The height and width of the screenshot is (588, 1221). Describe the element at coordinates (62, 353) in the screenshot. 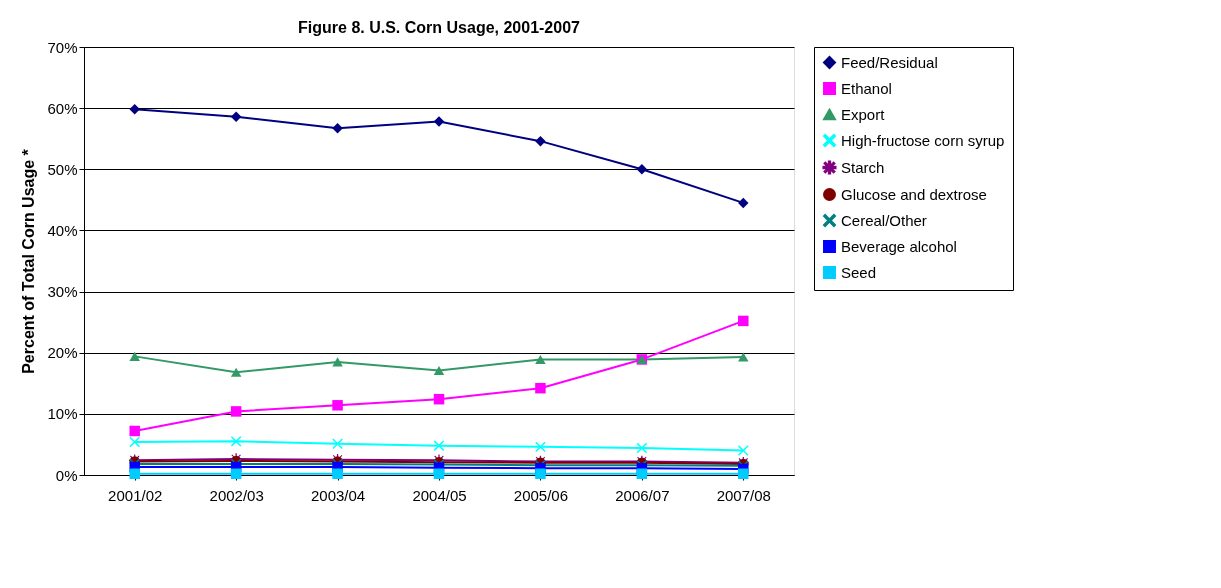

I see `y-tick-label: 20%` at that location.